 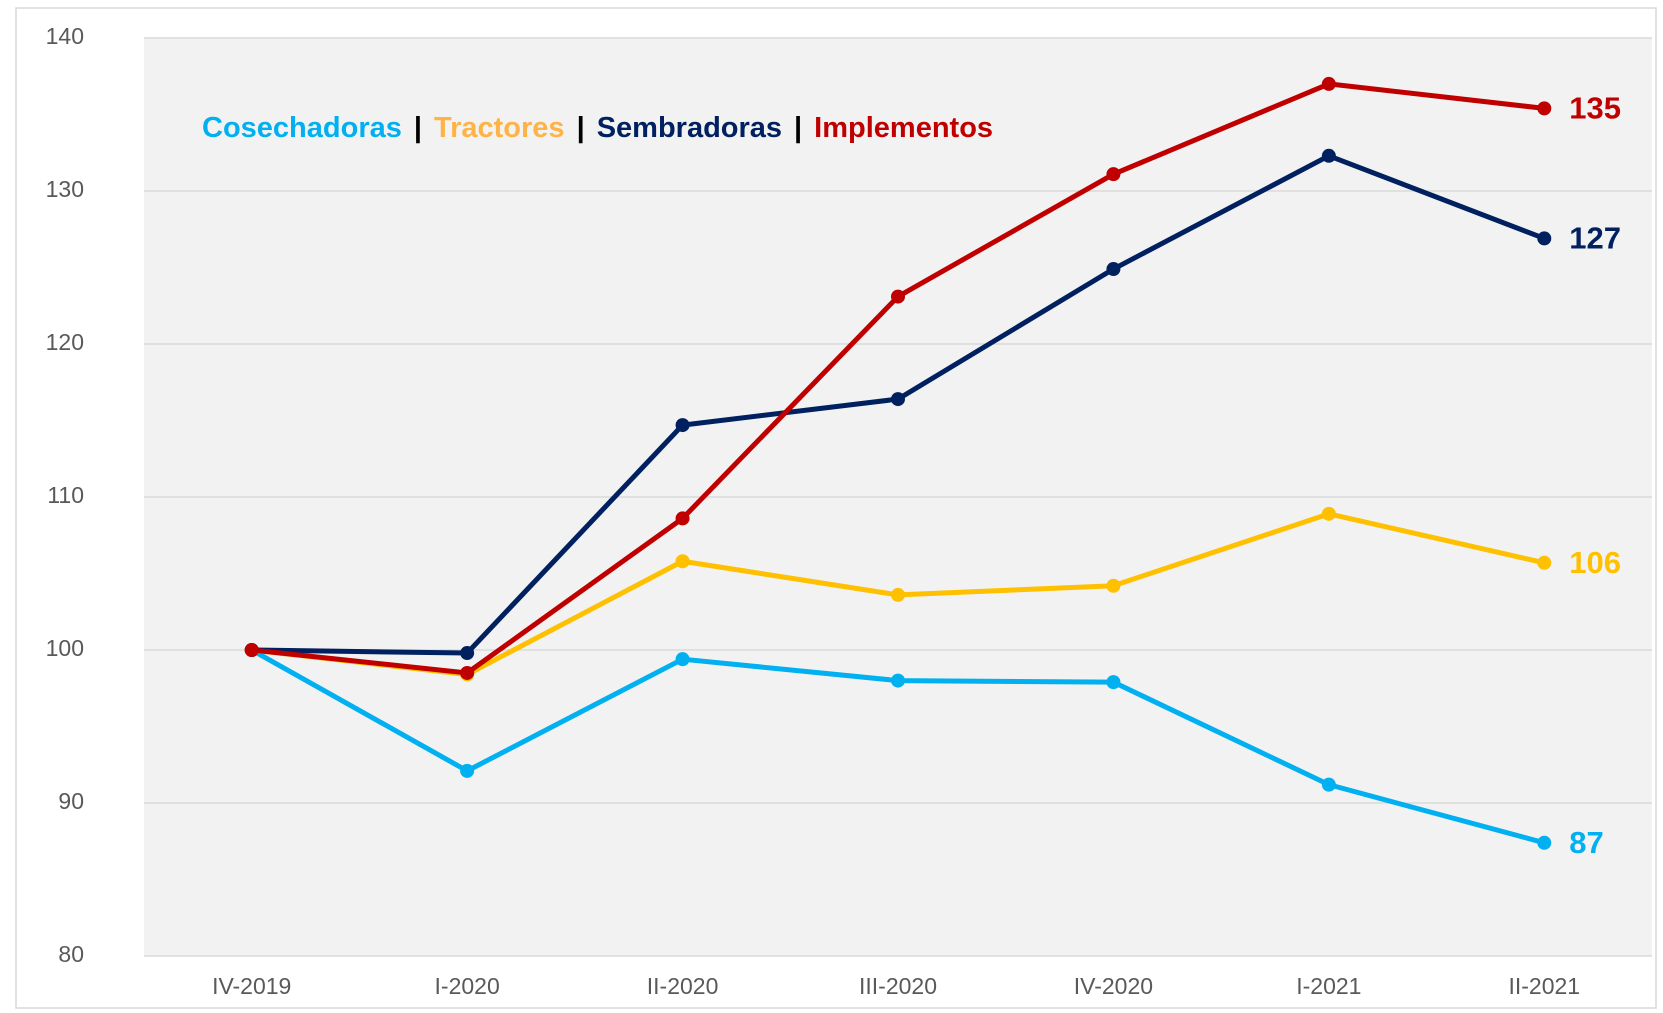 What do you see at coordinates (1595, 238) in the screenshot?
I see `data-label: 127` at bounding box center [1595, 238].